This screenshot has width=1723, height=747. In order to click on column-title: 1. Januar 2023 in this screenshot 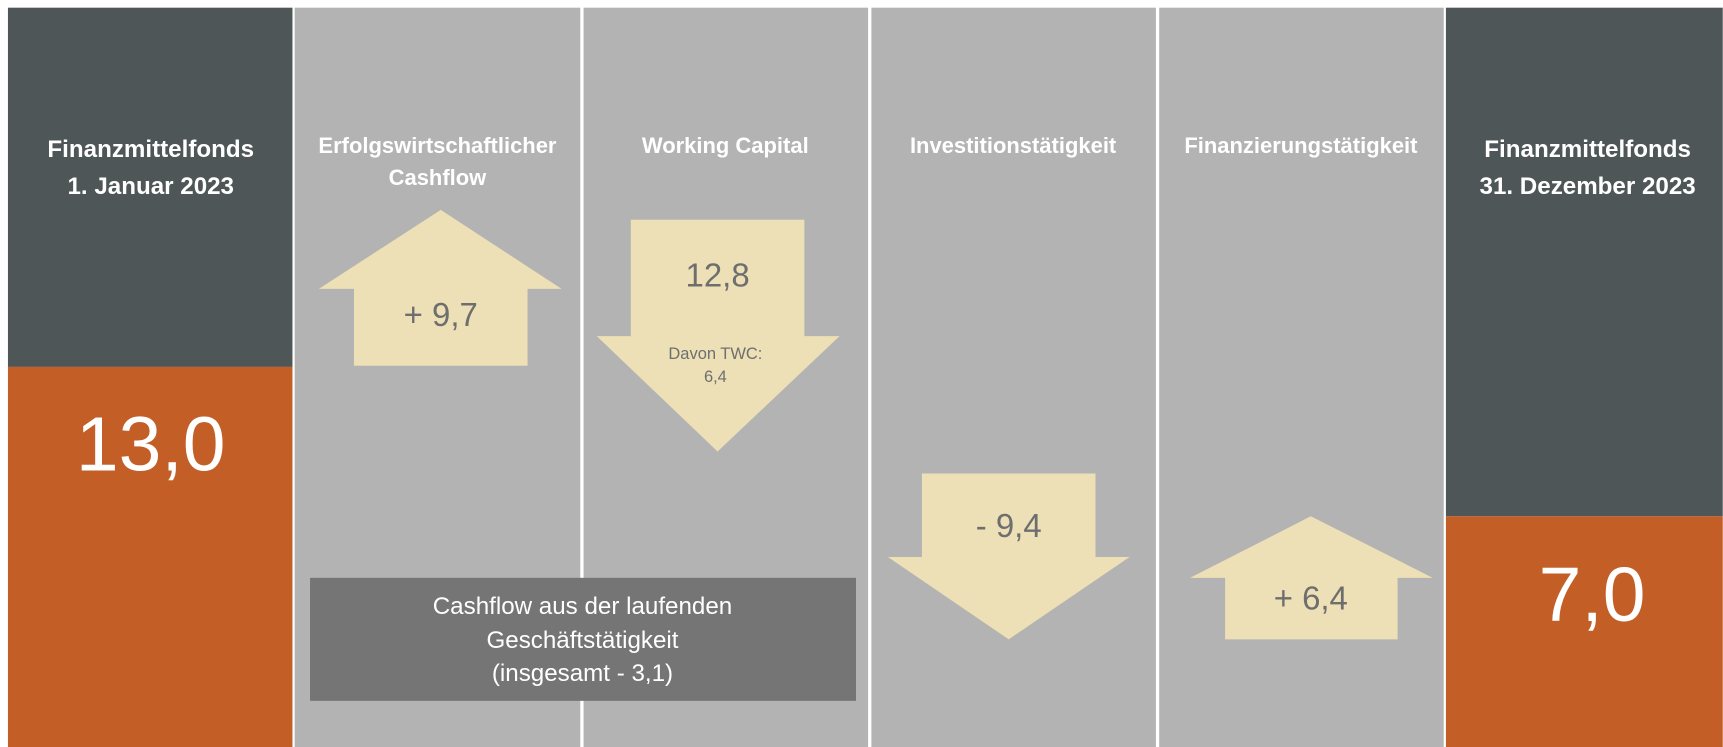, I will do `click(150, 186)`.